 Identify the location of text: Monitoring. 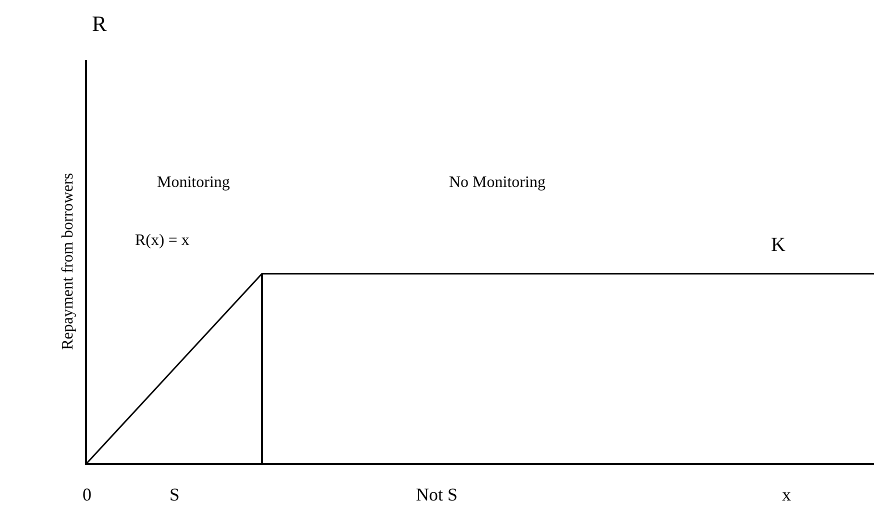
(193, 182).